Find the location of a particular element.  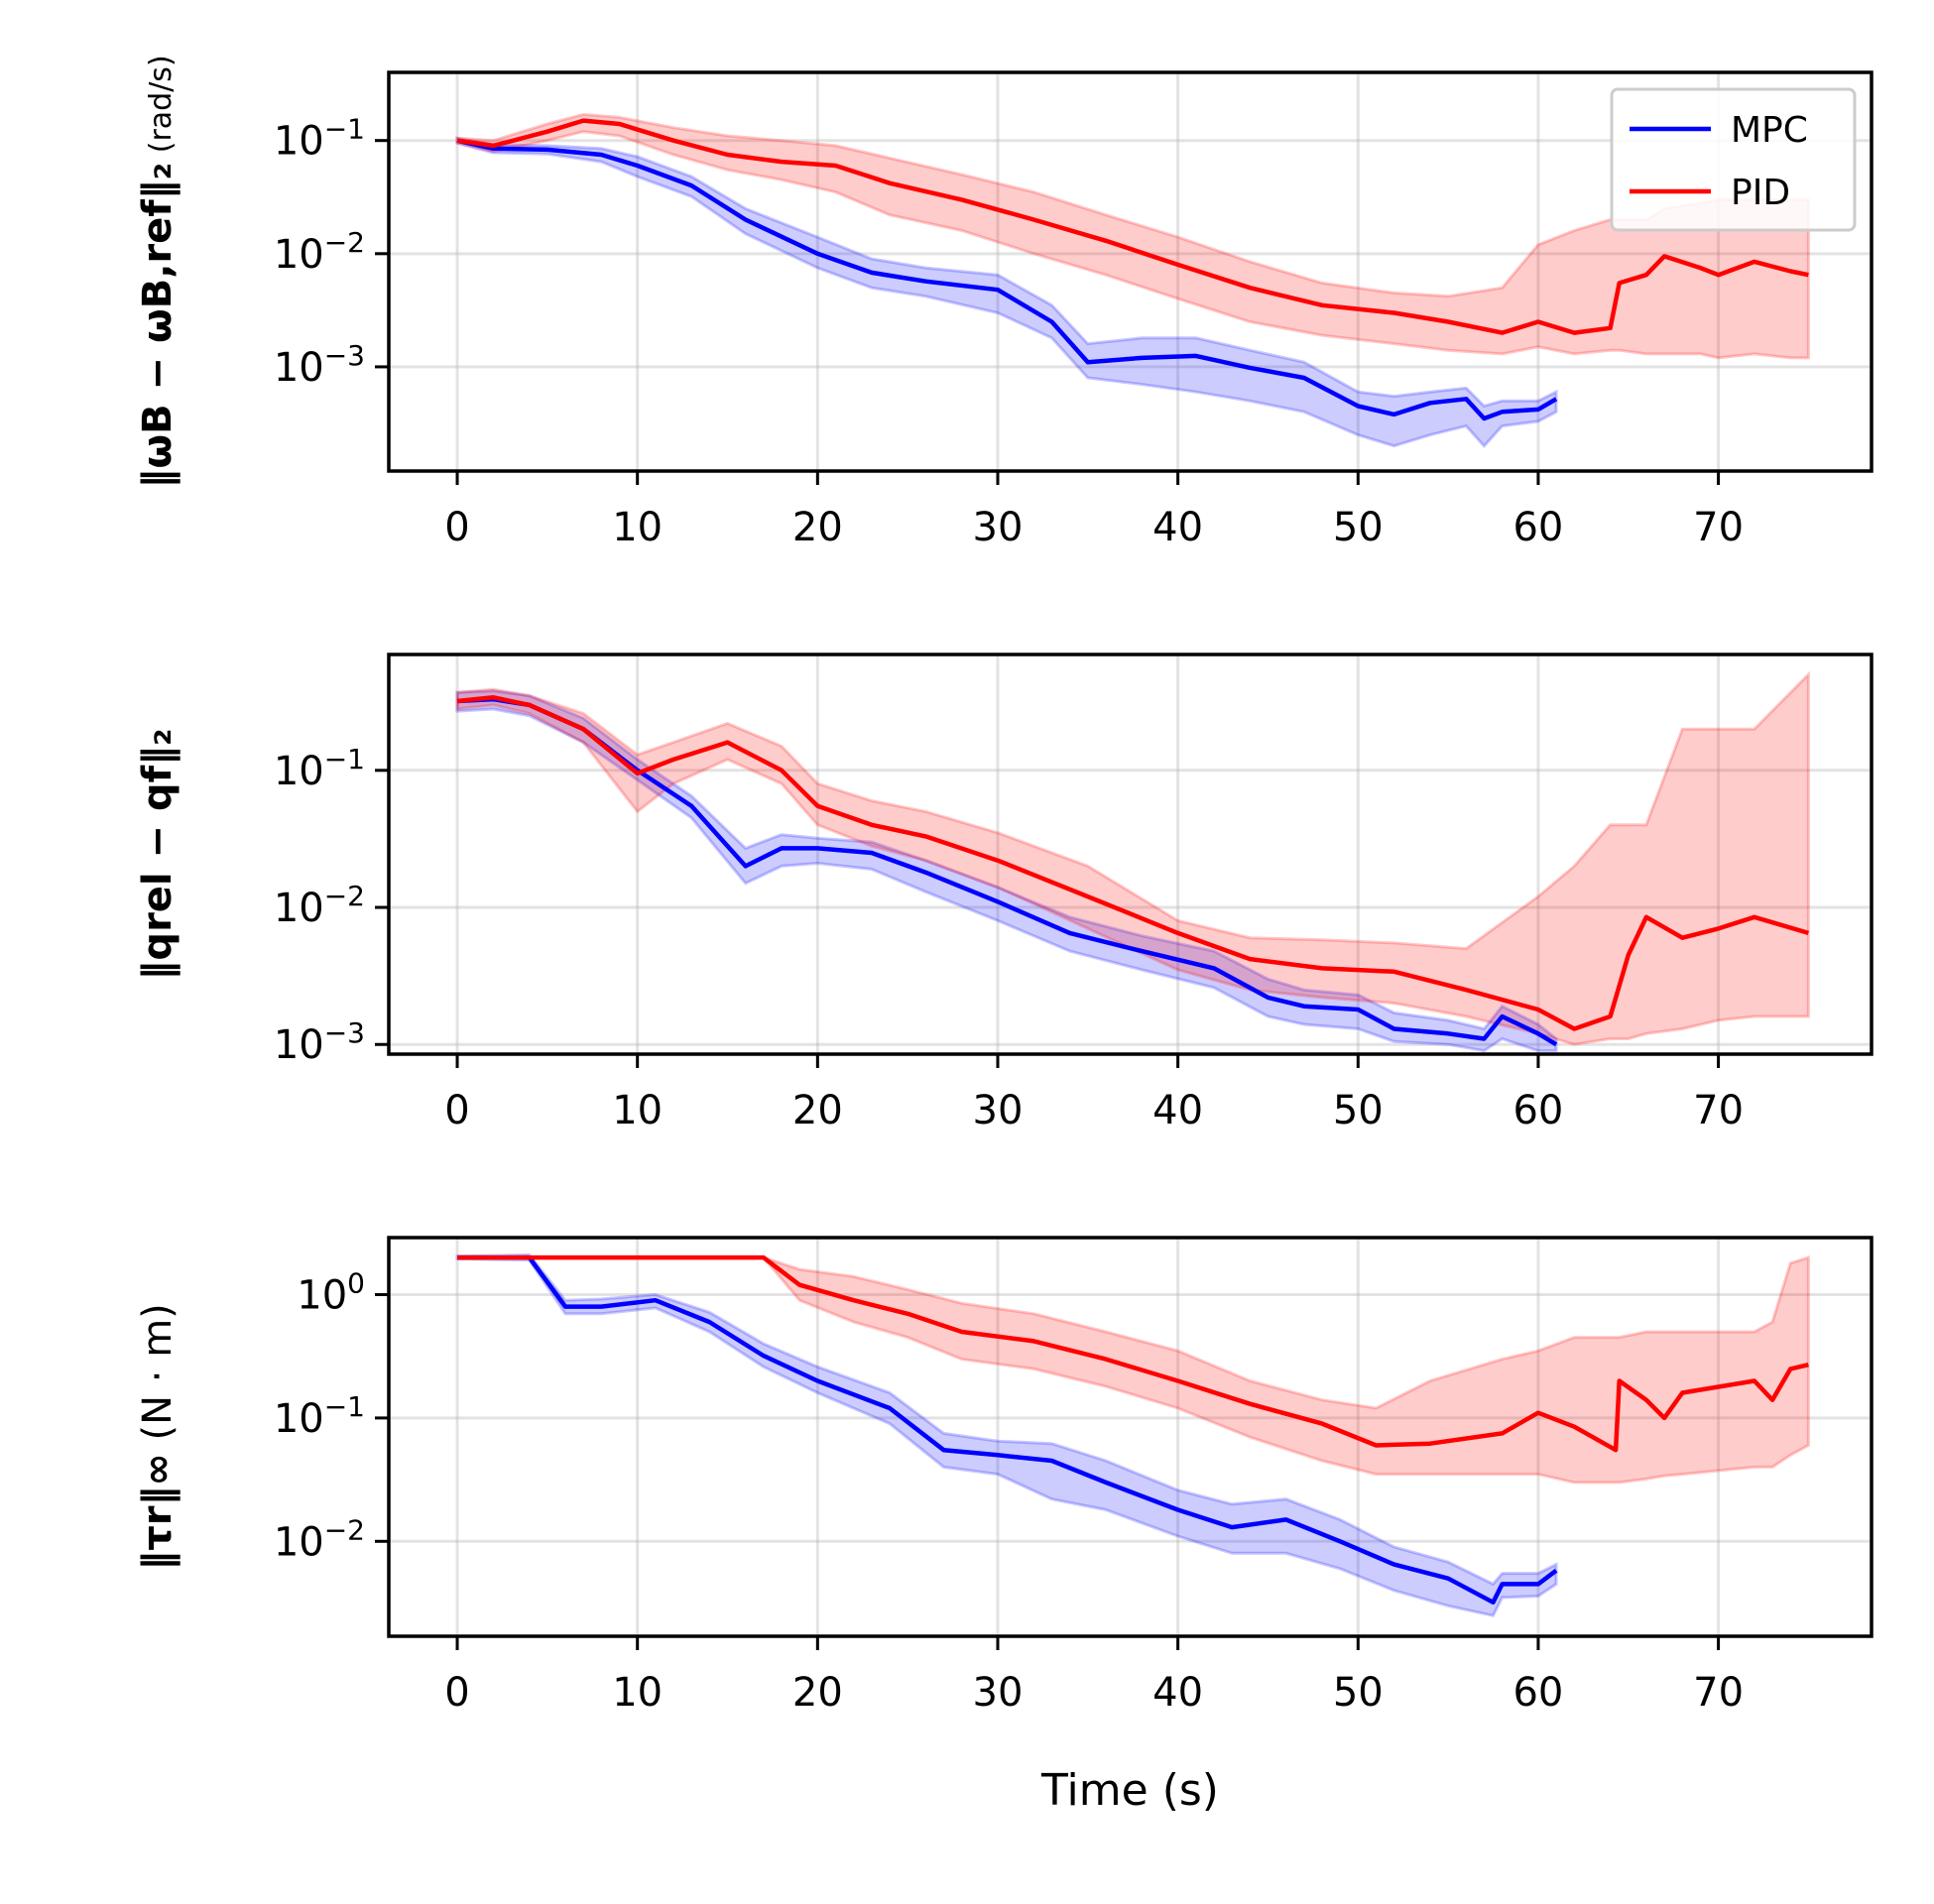

y-axis-label: ‖qrel − qf‖₂ is located at coordinates (158, 854).